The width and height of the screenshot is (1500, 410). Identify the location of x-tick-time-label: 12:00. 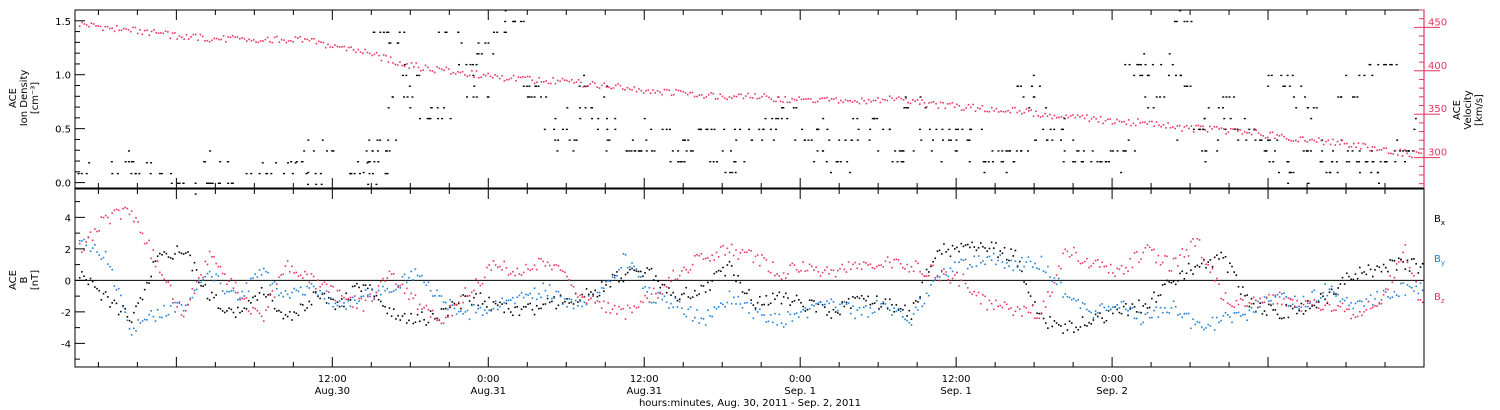
(956, 379).